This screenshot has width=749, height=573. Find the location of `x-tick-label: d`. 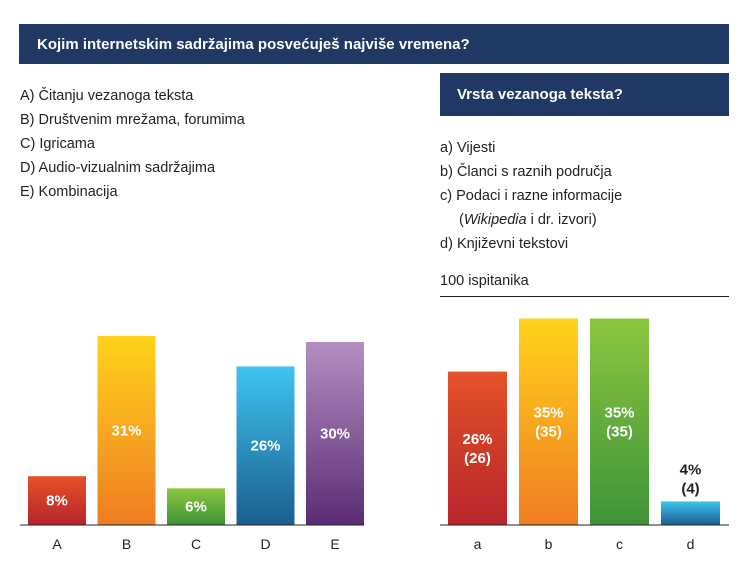

x-tick-label: d is located at coordinates (691, 544).